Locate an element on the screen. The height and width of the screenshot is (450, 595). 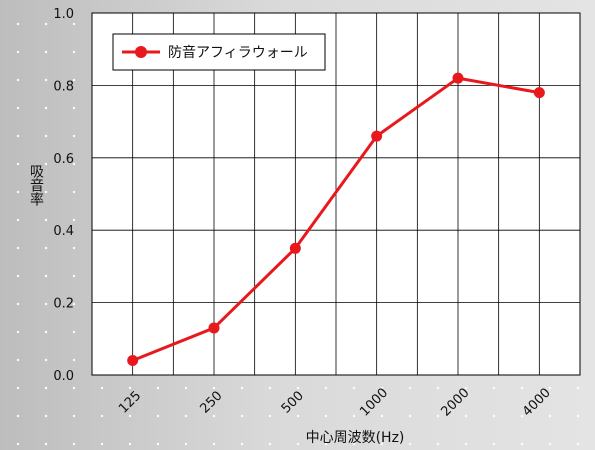
y-tick-label: 0.2 is located at coordinates (63, 304).